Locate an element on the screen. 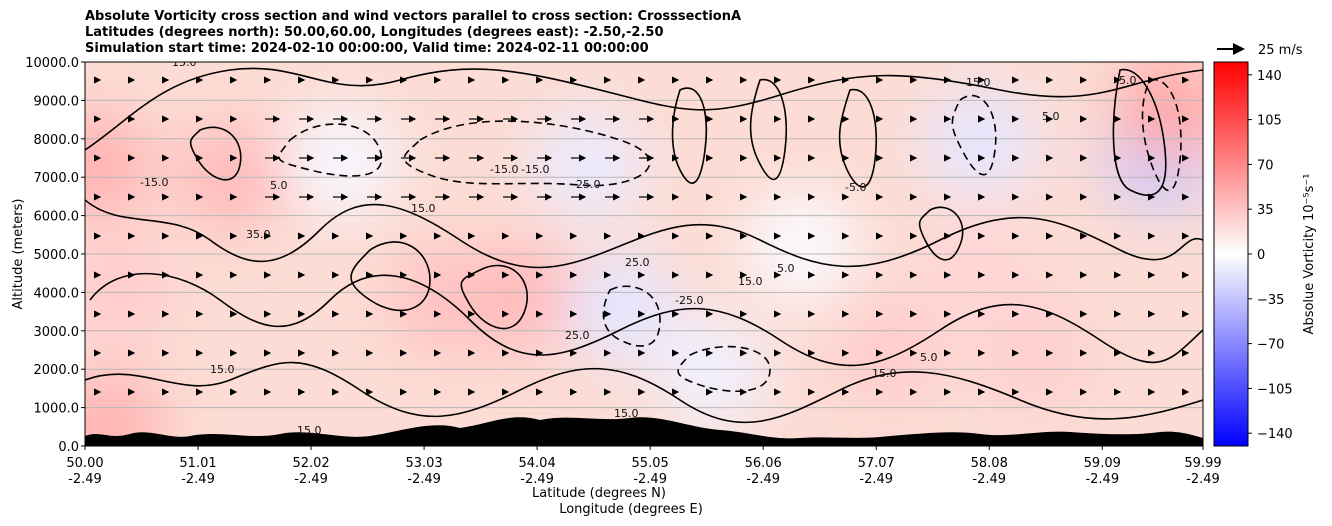 This screenshot has width=1332, height=526. x-tick-label-lat: 55.05 is located at coordinates (650, 463).